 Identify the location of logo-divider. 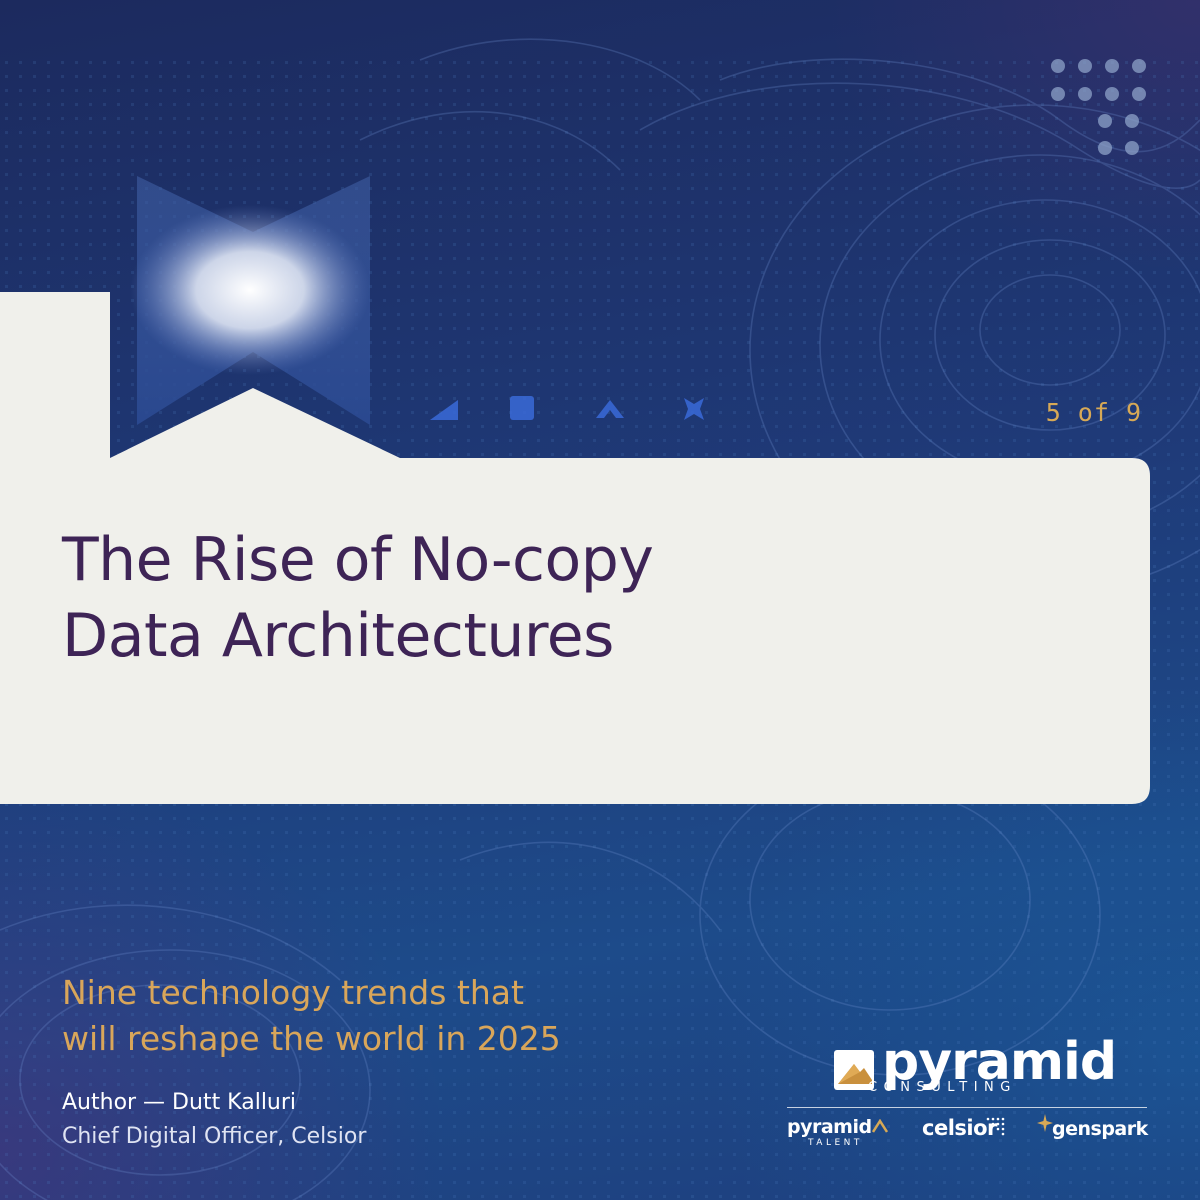
(967, 1107).